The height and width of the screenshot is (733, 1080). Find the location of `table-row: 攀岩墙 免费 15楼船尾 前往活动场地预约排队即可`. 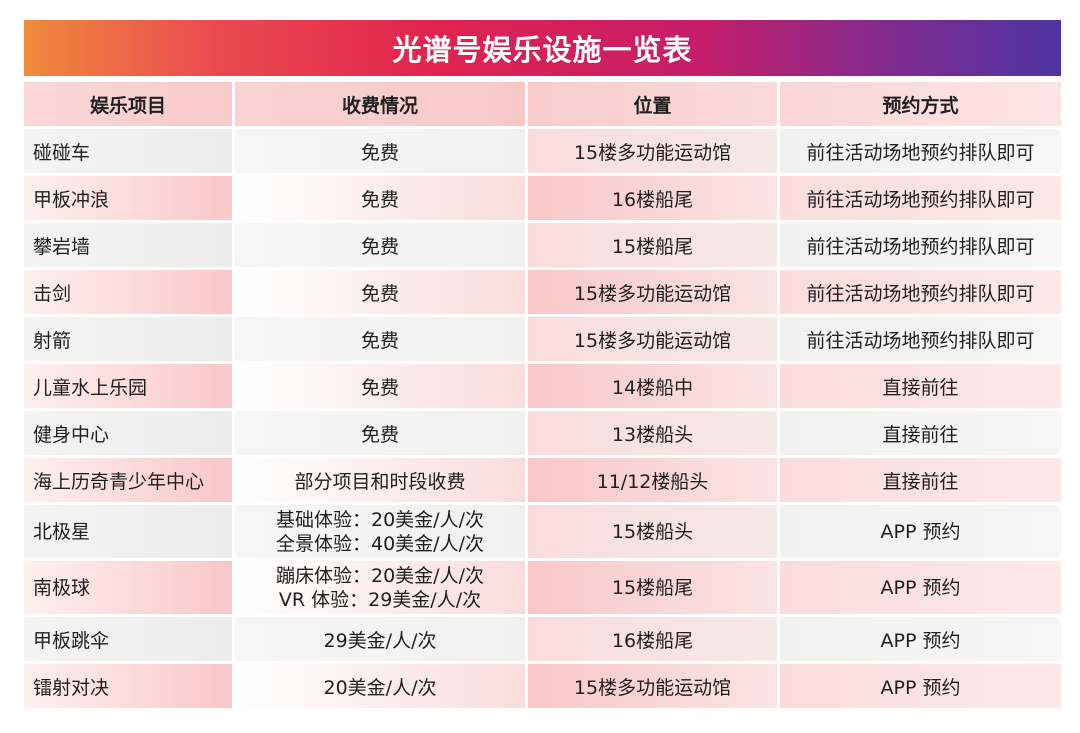

table-row: 攀岩墙 免费 15楼船尾 前往活动场地预约排队即可 is located at coordinates (542, 245).